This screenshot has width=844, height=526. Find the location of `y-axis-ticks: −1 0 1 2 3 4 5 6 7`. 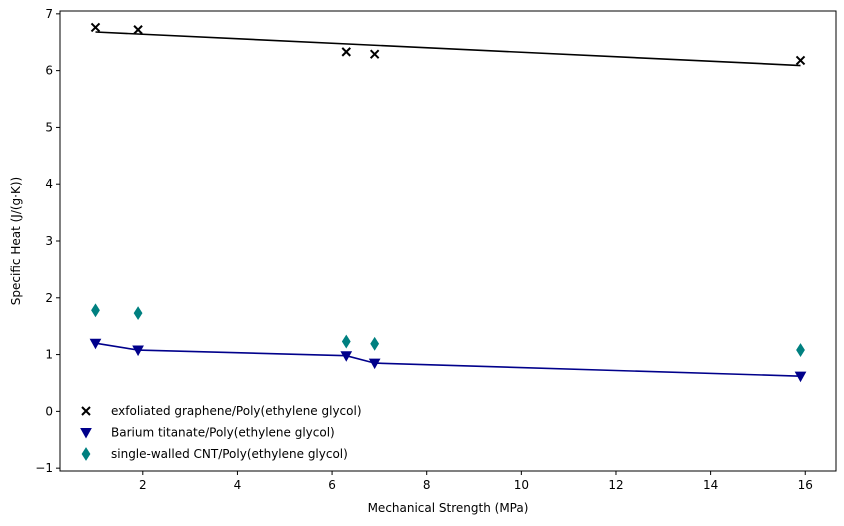

y-axis-ticks: −1 0 1 2 3 4 5 6 7 is located at coordinates (47, 241).